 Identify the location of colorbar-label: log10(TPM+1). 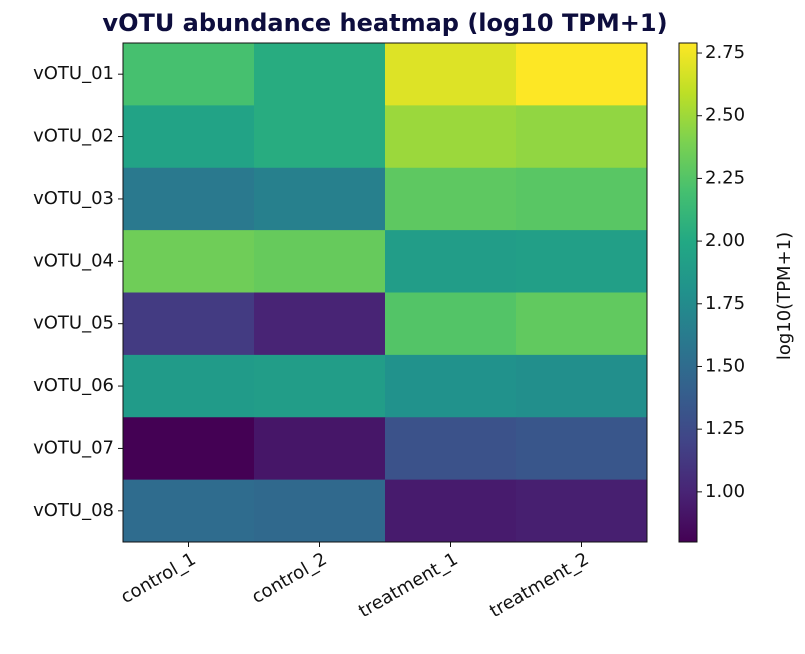
(784, 296).